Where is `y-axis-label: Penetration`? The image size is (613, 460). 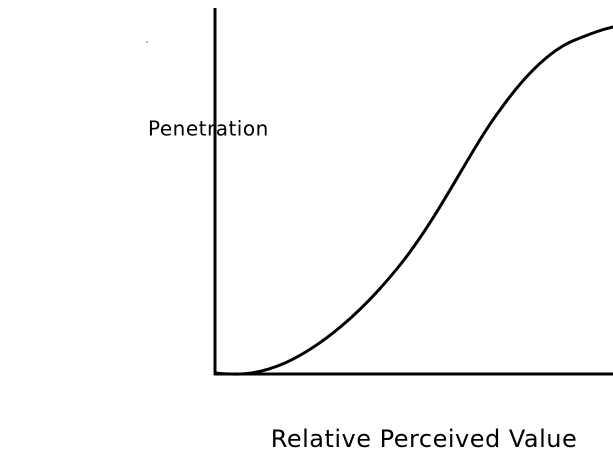 y-axis-label: Penetration is located at coordinates (208, 129).